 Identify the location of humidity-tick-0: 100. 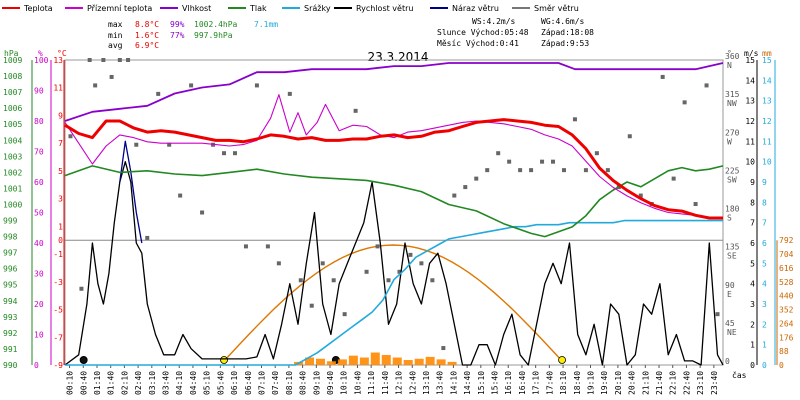
(41, 60).